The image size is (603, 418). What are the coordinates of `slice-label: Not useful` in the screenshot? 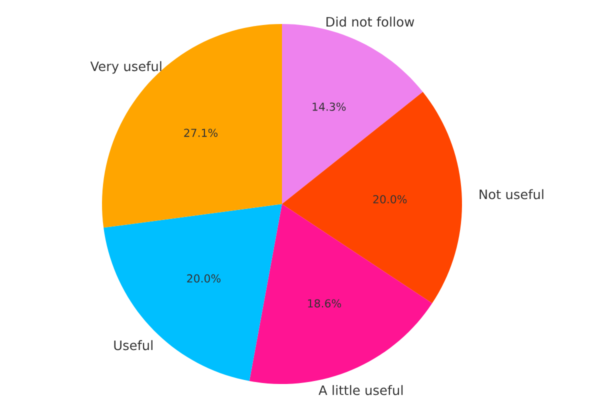 It's located at (512, 194).